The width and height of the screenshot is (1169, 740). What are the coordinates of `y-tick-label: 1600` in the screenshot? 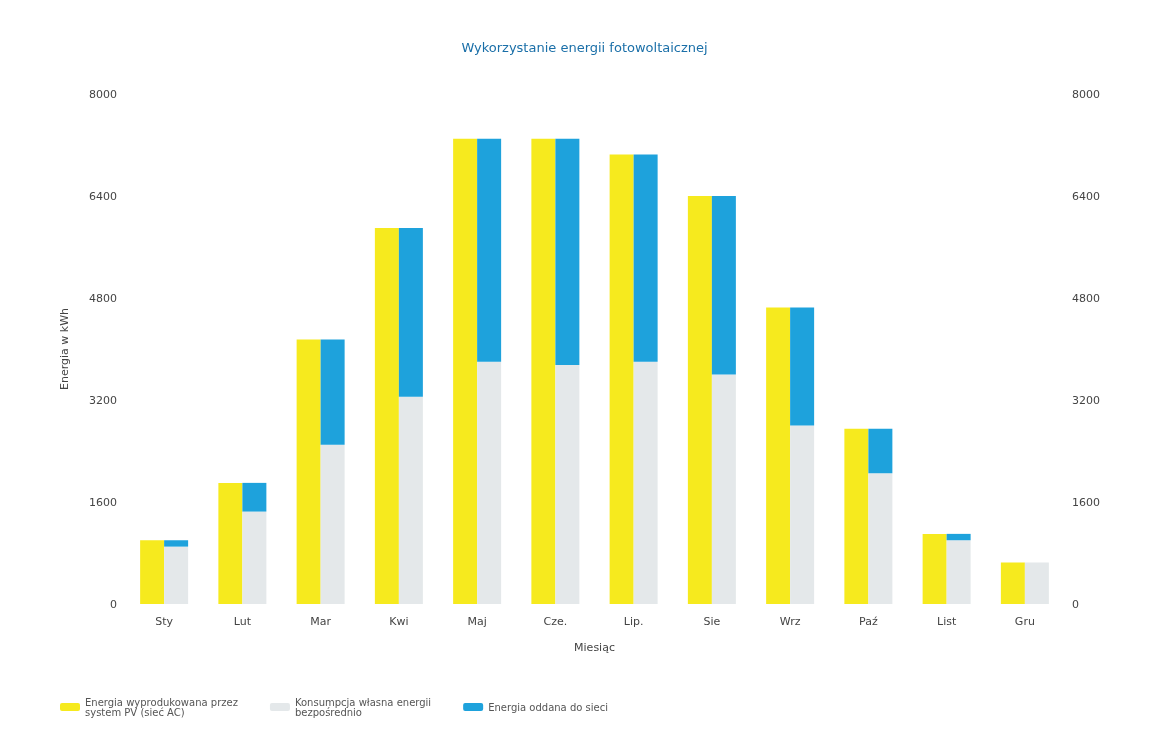 It's located at (103, 502).